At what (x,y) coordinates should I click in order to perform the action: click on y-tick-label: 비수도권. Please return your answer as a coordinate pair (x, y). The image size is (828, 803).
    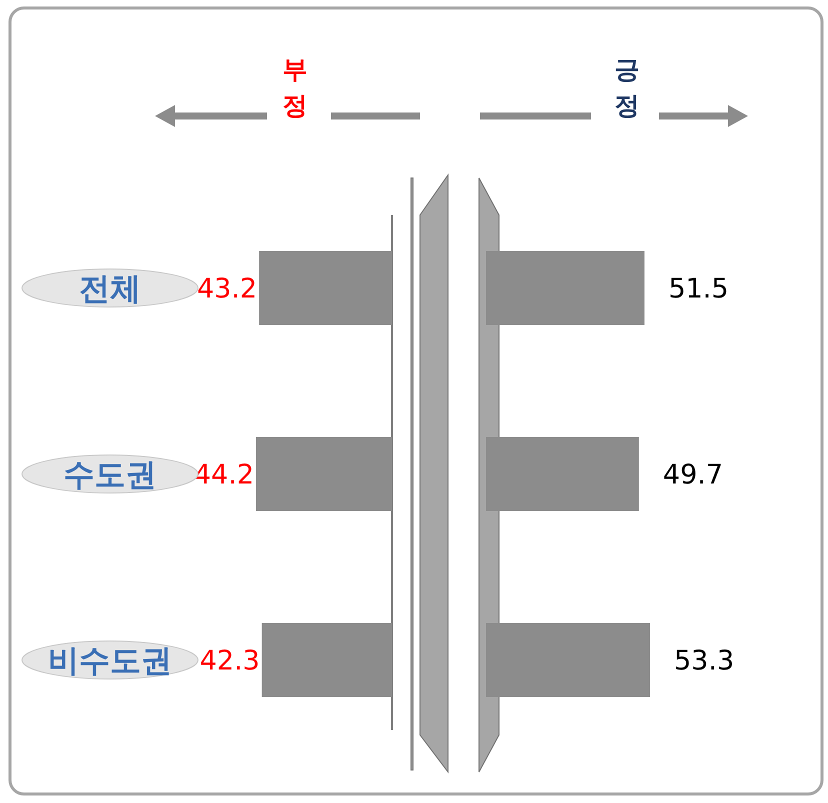
    Looking at the image, I should click on (110, 660).